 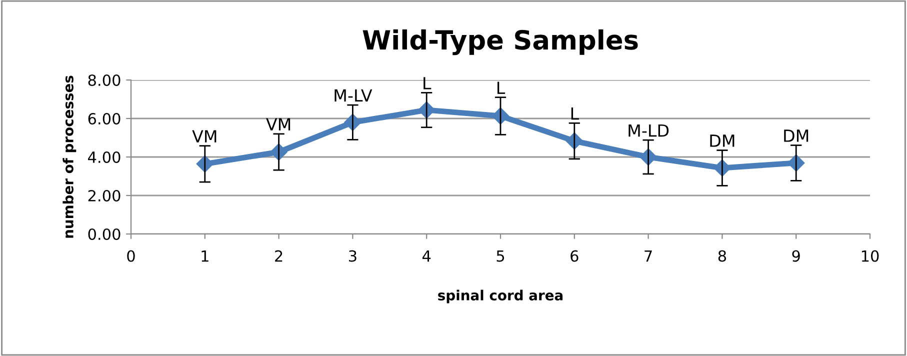 What do you see at coordinates (352, 256) in the screenshot?
I see `x-tick-label: 3` at bounding box center [352, 256].